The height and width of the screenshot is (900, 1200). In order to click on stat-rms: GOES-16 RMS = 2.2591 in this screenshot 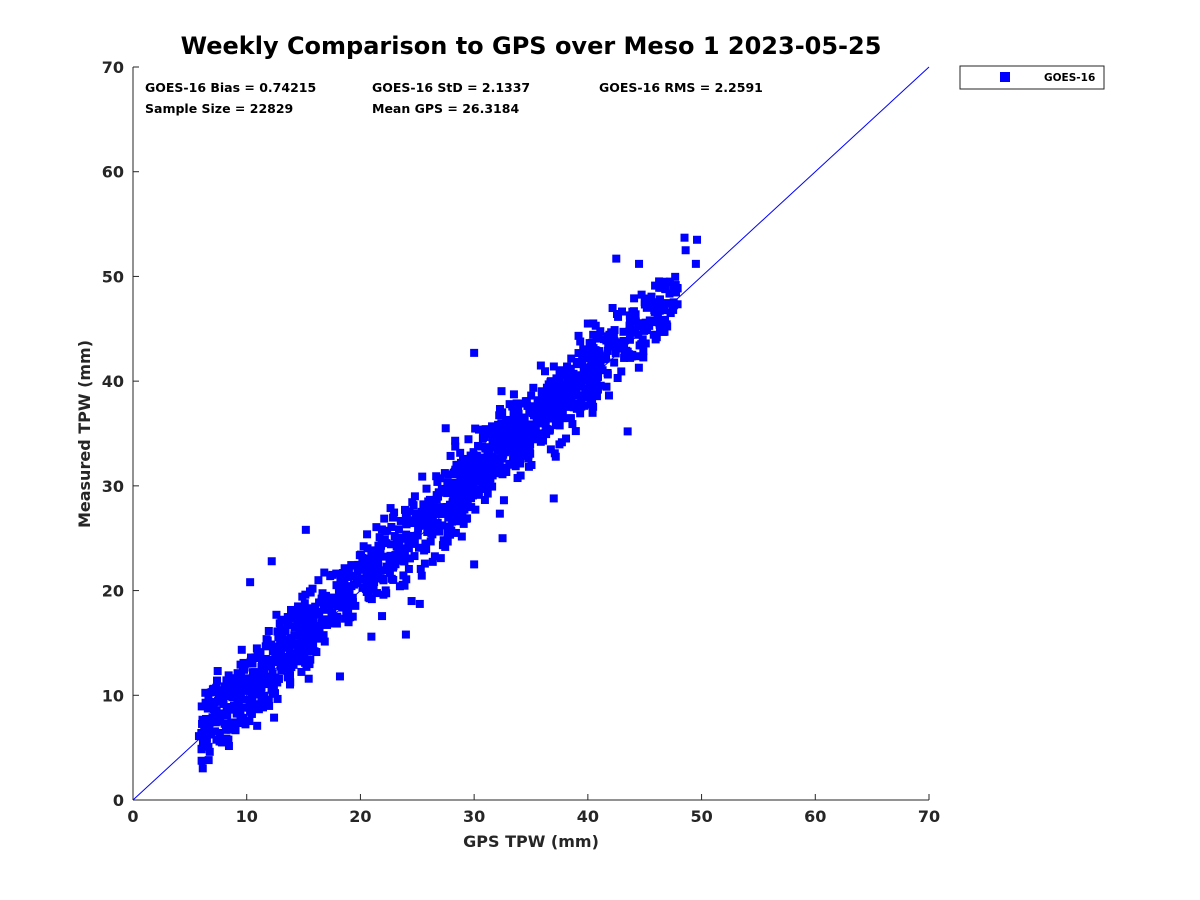, I will do `click(681, 87)`.